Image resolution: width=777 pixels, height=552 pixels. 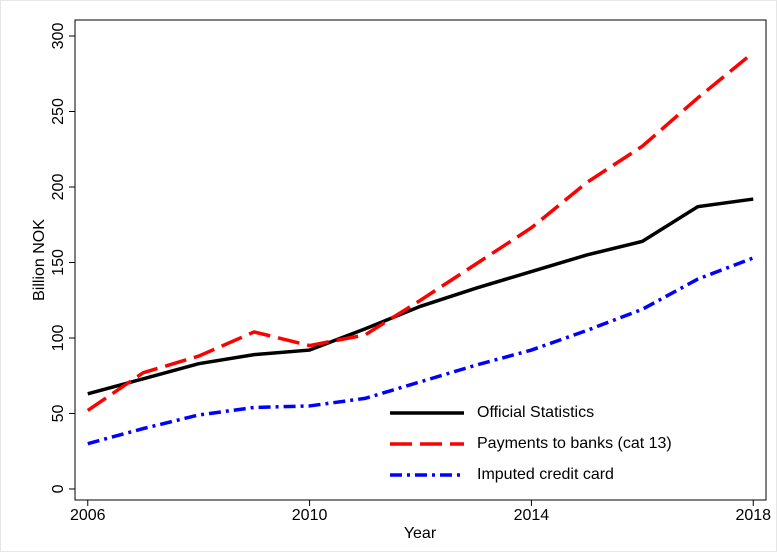 I want to click on y-tick-label: 250, so click(x=58, y=111).